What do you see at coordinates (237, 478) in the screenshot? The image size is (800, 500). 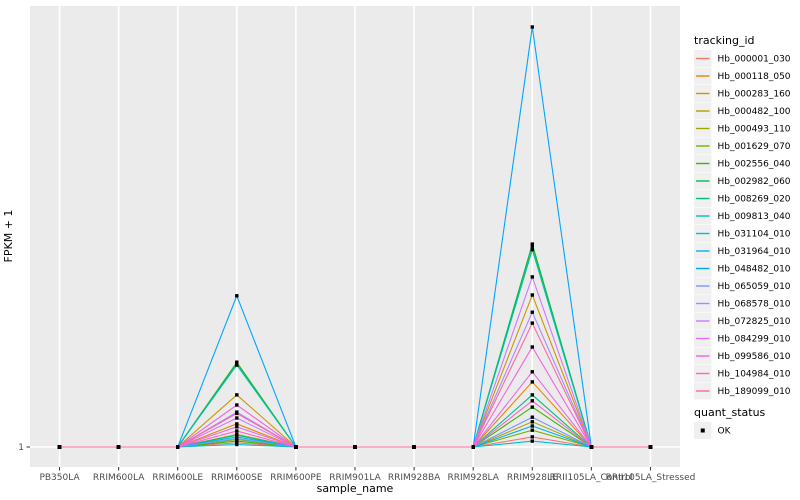 I see `x-tick-label: RRIM600SE` at bounding box center [237, 478].